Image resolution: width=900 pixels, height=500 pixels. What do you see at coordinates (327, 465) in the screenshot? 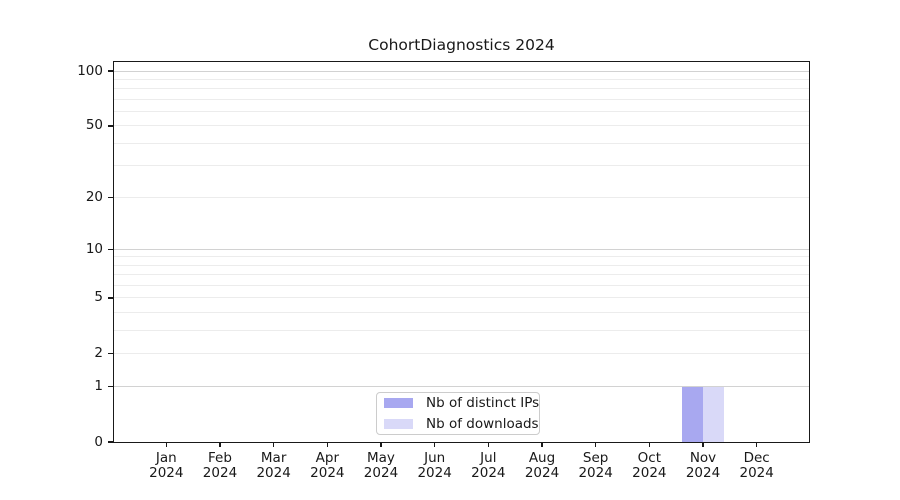
I see `x-tick-label: Apr 2024` at bounding box center [327, 465].